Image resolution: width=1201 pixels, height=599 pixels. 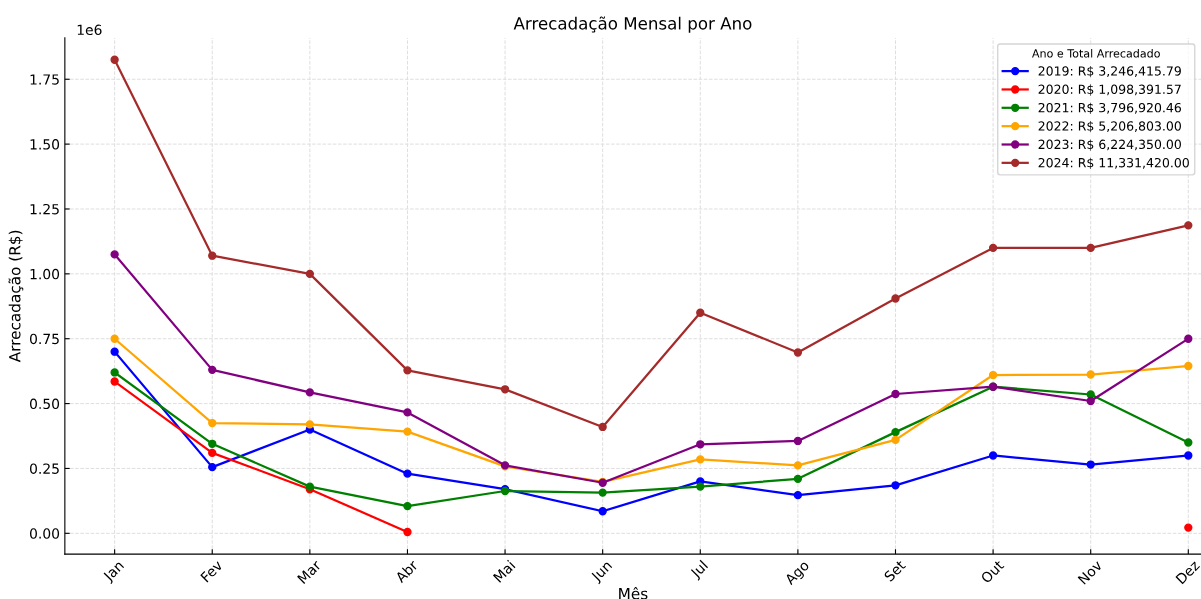 I want to click on y-tick-label: 1.75, so click(x=44, y=79).